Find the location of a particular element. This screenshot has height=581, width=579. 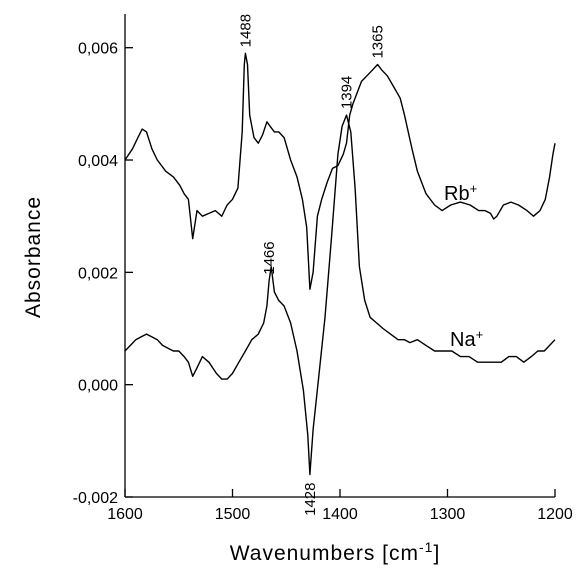

y-axis-label: Absorbance is located at coordinates (33, 257).